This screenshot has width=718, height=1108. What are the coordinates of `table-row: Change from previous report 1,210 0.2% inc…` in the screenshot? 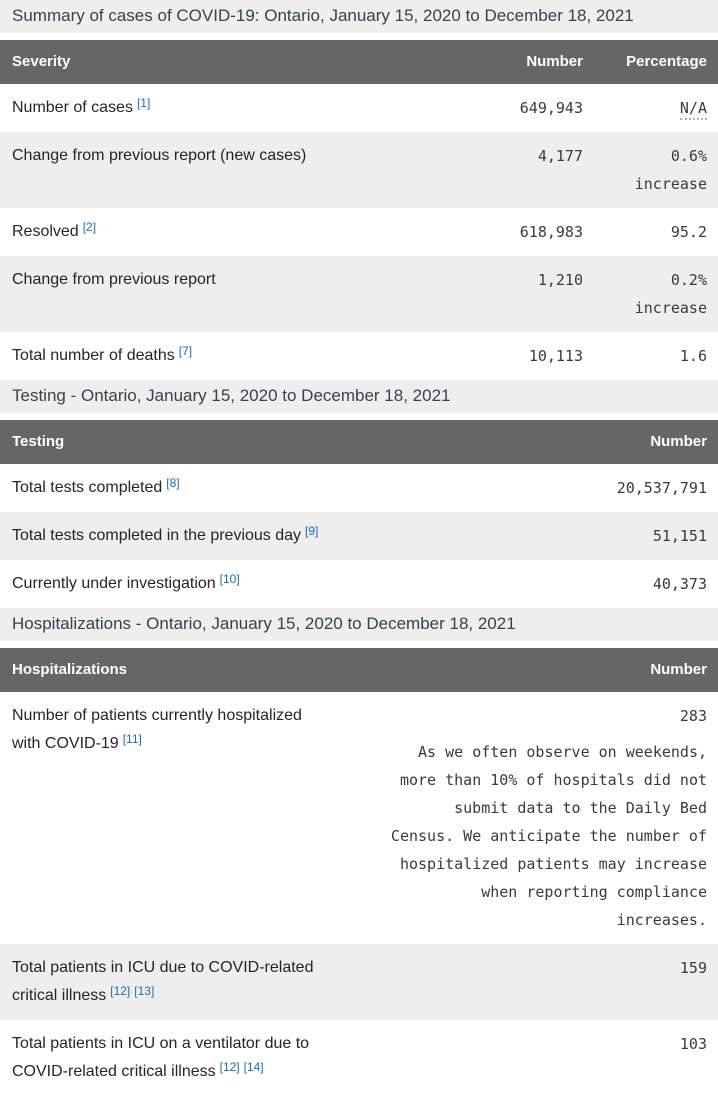 It's located at (359, 294).